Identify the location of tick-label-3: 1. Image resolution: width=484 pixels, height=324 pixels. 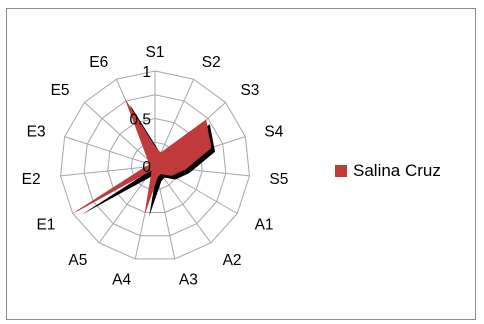
(146, 72).